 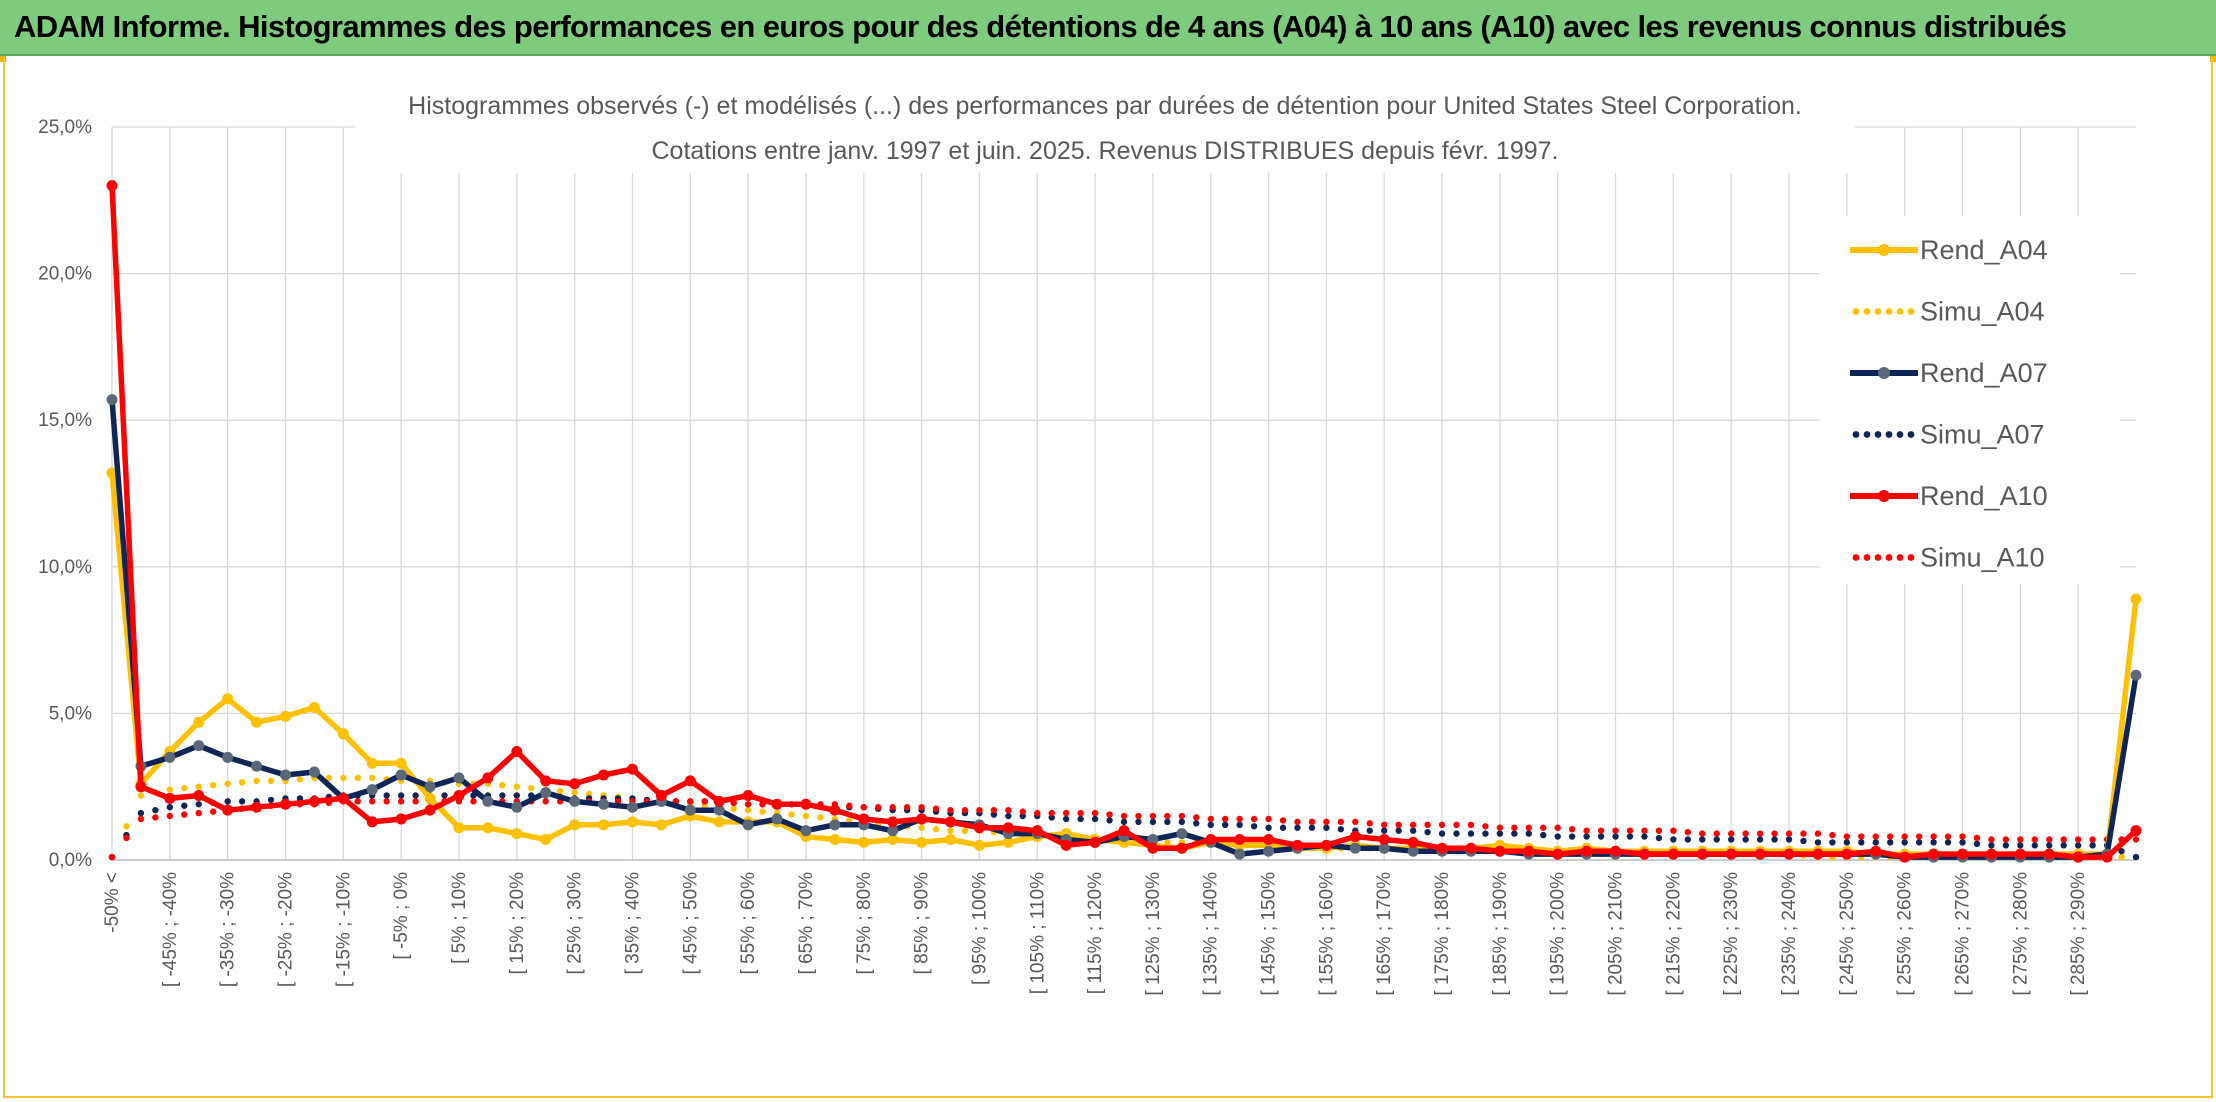 What do you see at coordinates (1984, 250) in the screenshot?
I see `legend-label: Rend_A04` at bounding box center [1984, 250].